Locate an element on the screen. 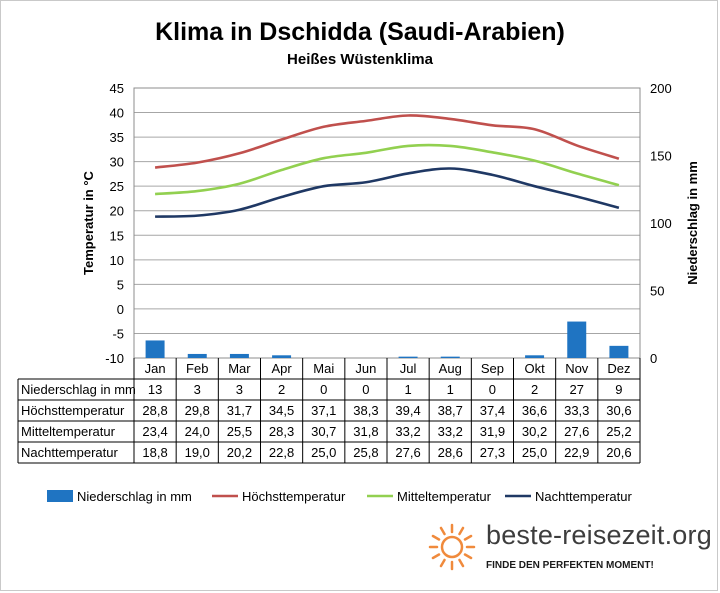  mean-temperature-line is located at coordinates (387, 169).